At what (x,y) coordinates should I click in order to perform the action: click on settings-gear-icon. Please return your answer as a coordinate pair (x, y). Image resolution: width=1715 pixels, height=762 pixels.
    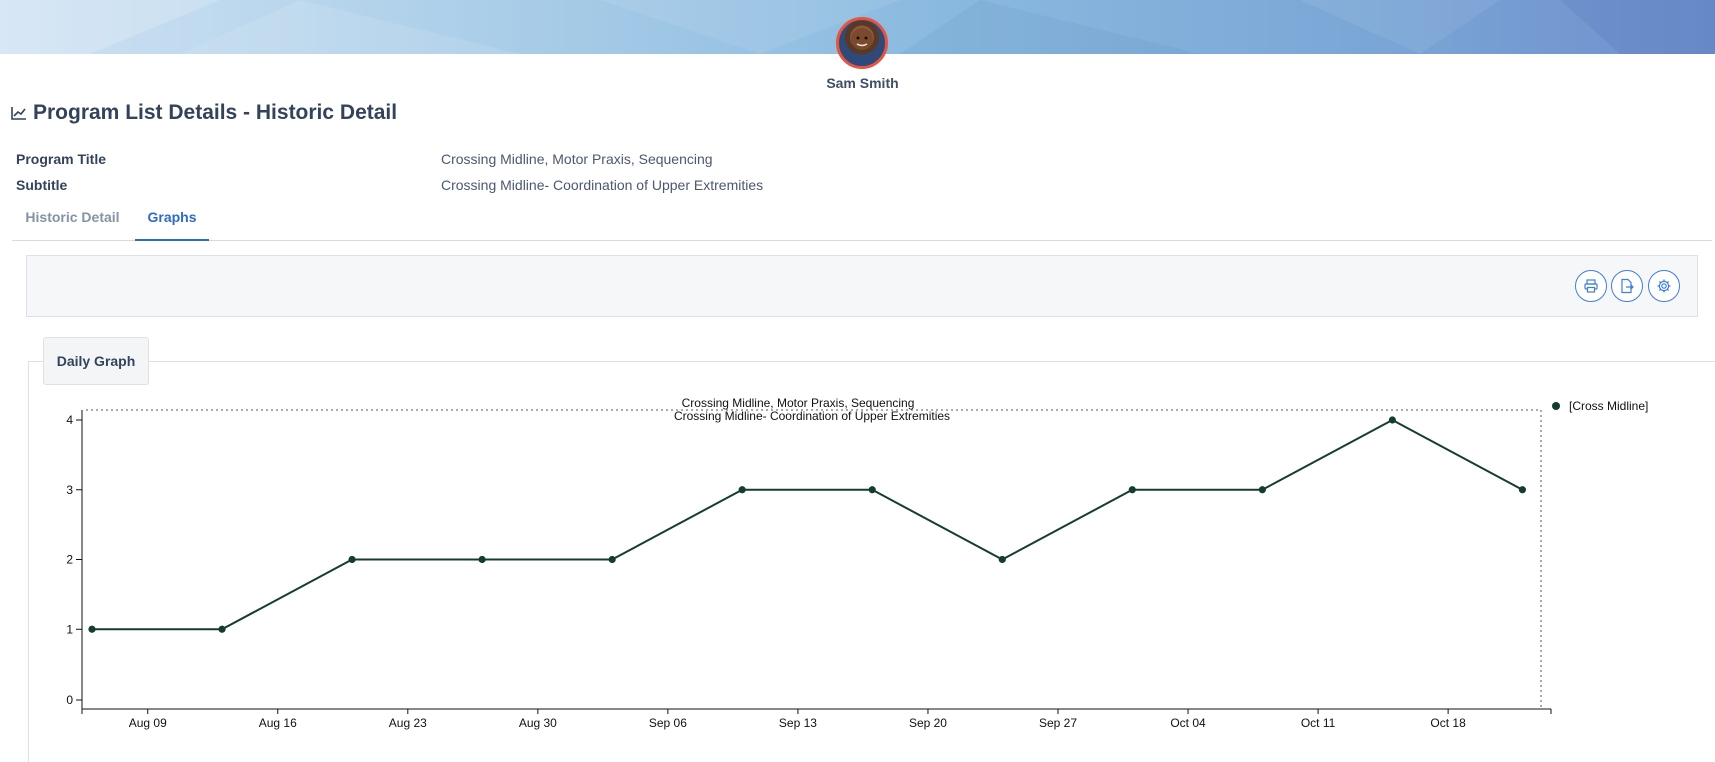
    Looking at the image, I should click on (1664, 286).